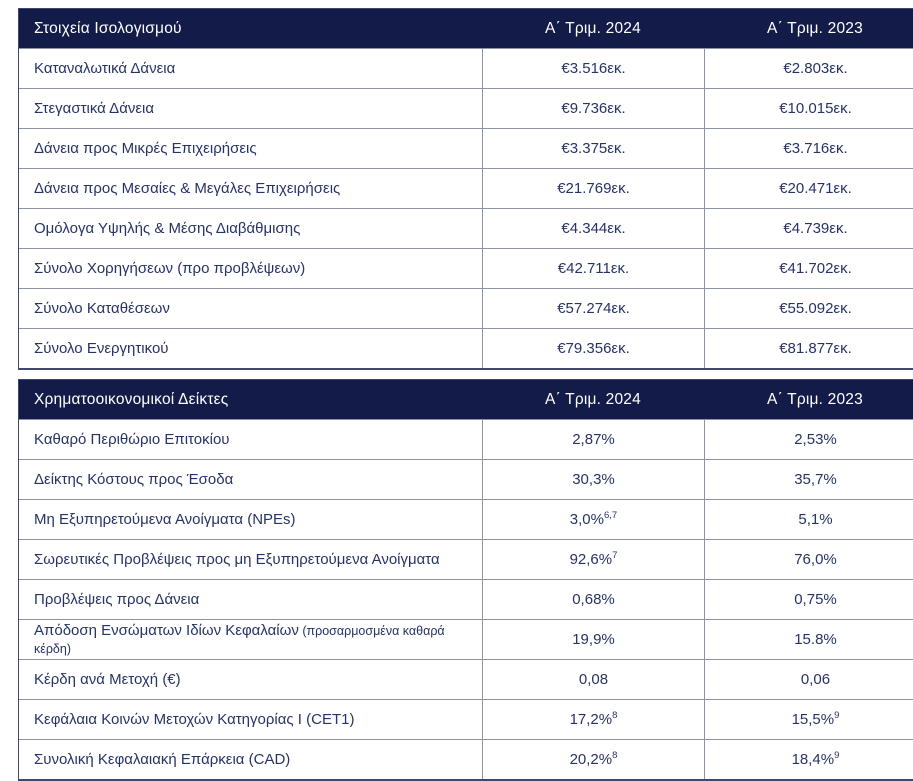 This screenshot has height=781, width=913. I want to click on value-q1-2023: 18,4%9, so click(808, 759).